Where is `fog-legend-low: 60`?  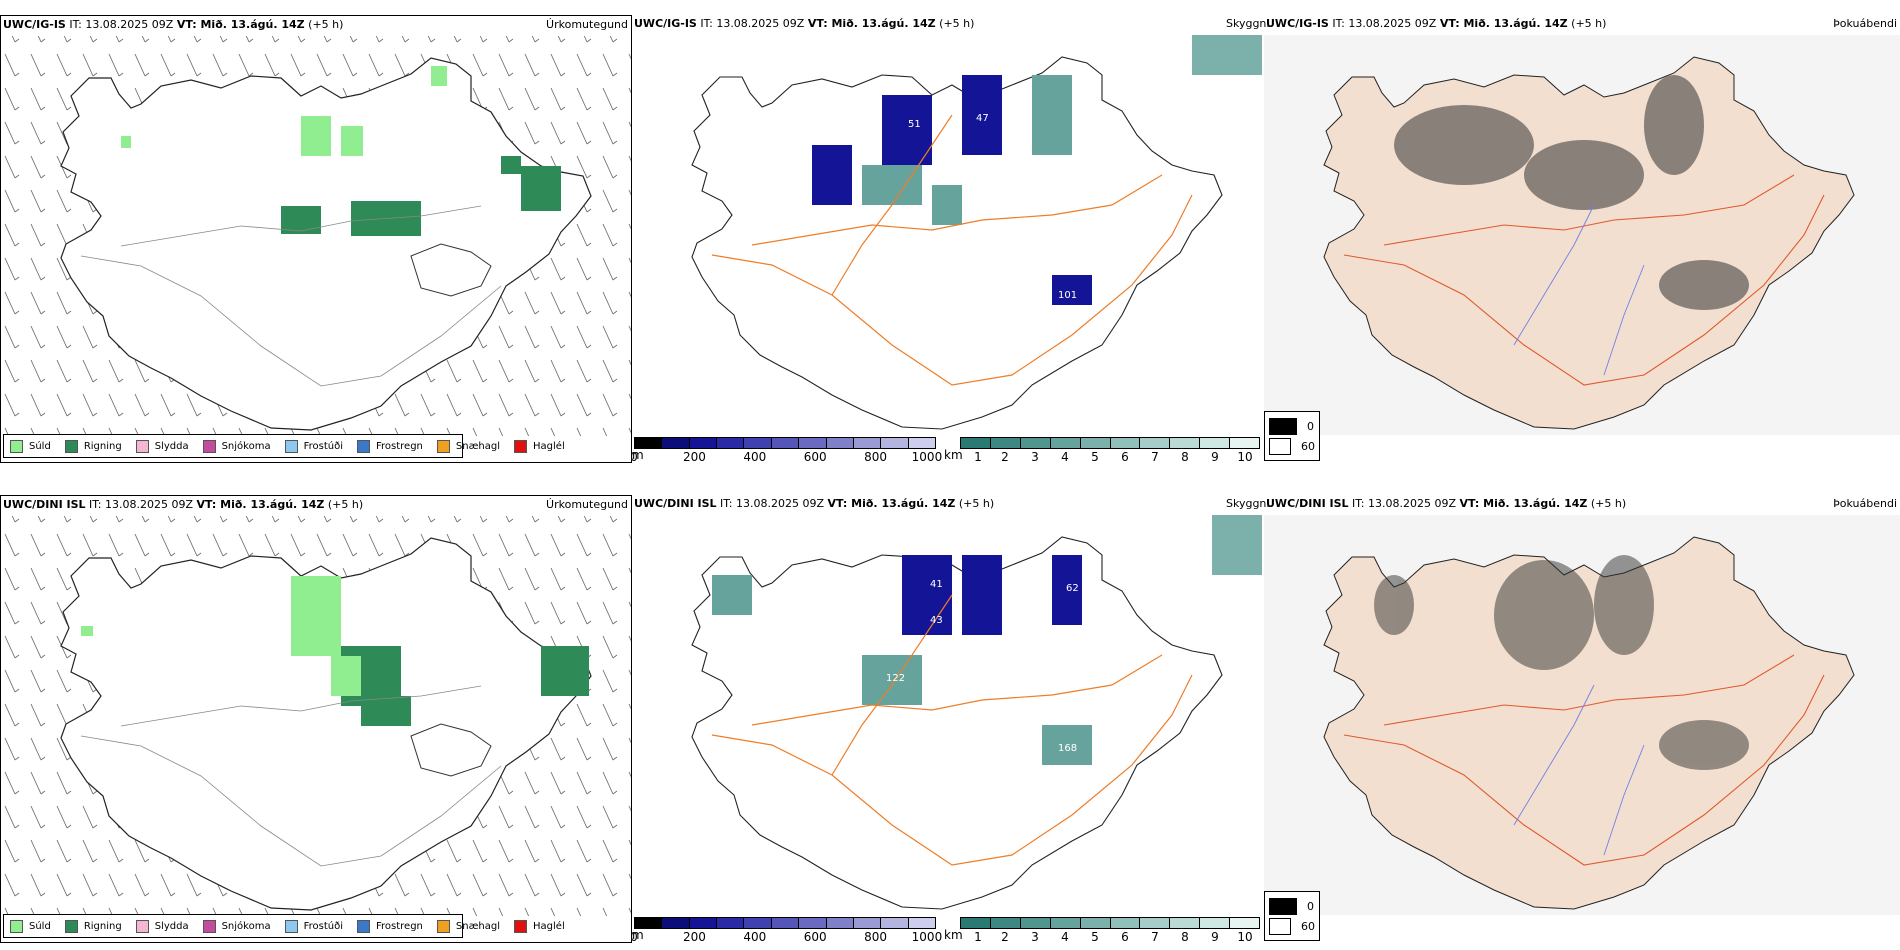 fog-legend-low: 60 is located at coordinates (1308, 446).